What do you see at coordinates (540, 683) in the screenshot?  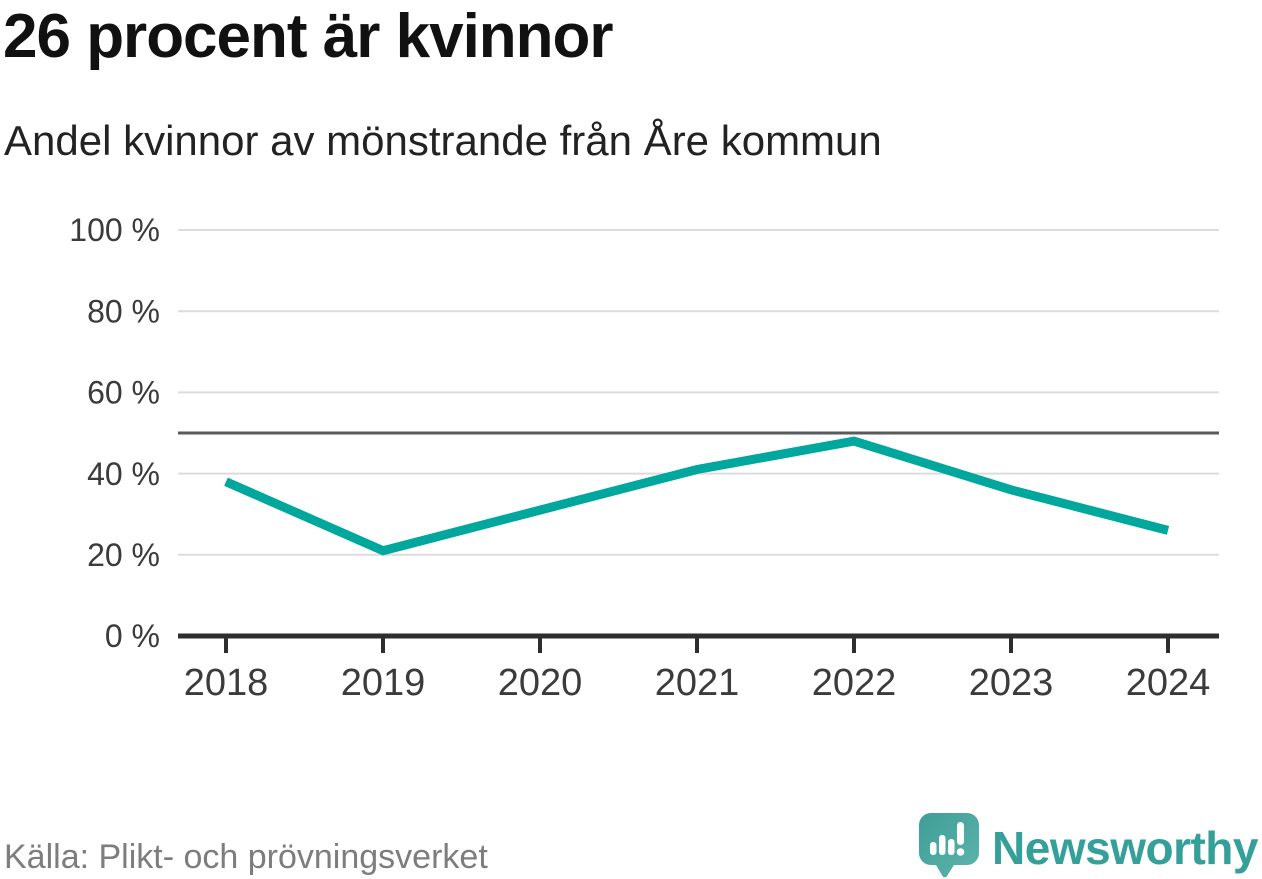 I see `svg-text: 2020` at bounding box center [540, 683].